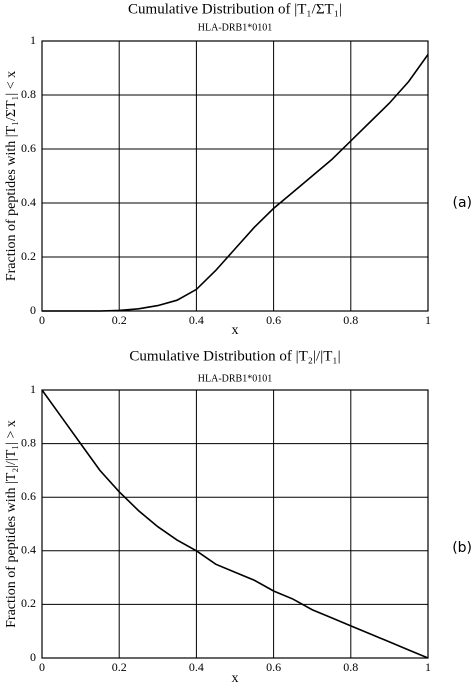 This screenshot has width=474, height=684. What do you see at coordinates (462, 548) in the screenshot?
I see `panel-label: (b)` at bounding box center [462, 548].